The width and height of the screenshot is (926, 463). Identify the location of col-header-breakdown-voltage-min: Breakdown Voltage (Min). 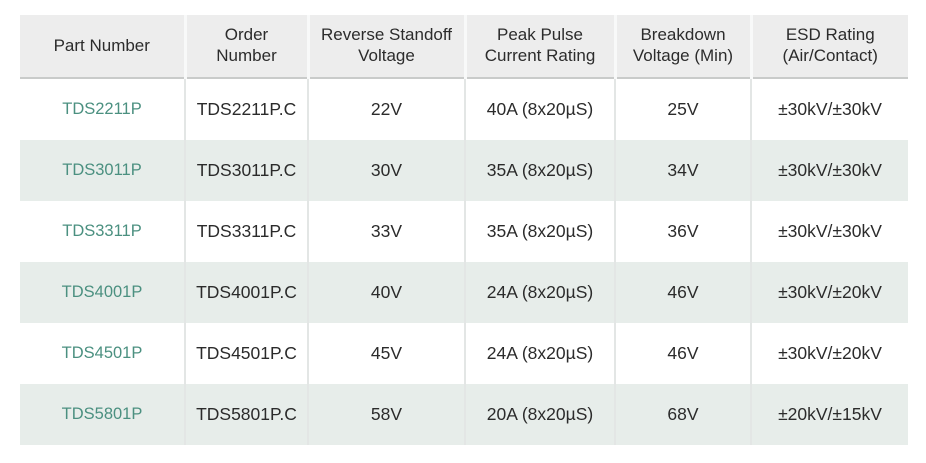
(682, 47).